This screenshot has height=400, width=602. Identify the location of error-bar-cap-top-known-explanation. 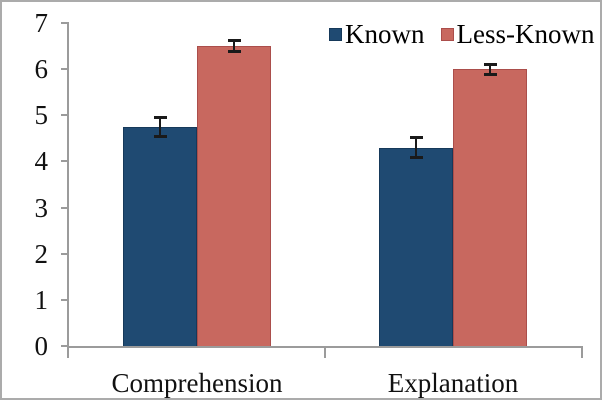
(416, 138).